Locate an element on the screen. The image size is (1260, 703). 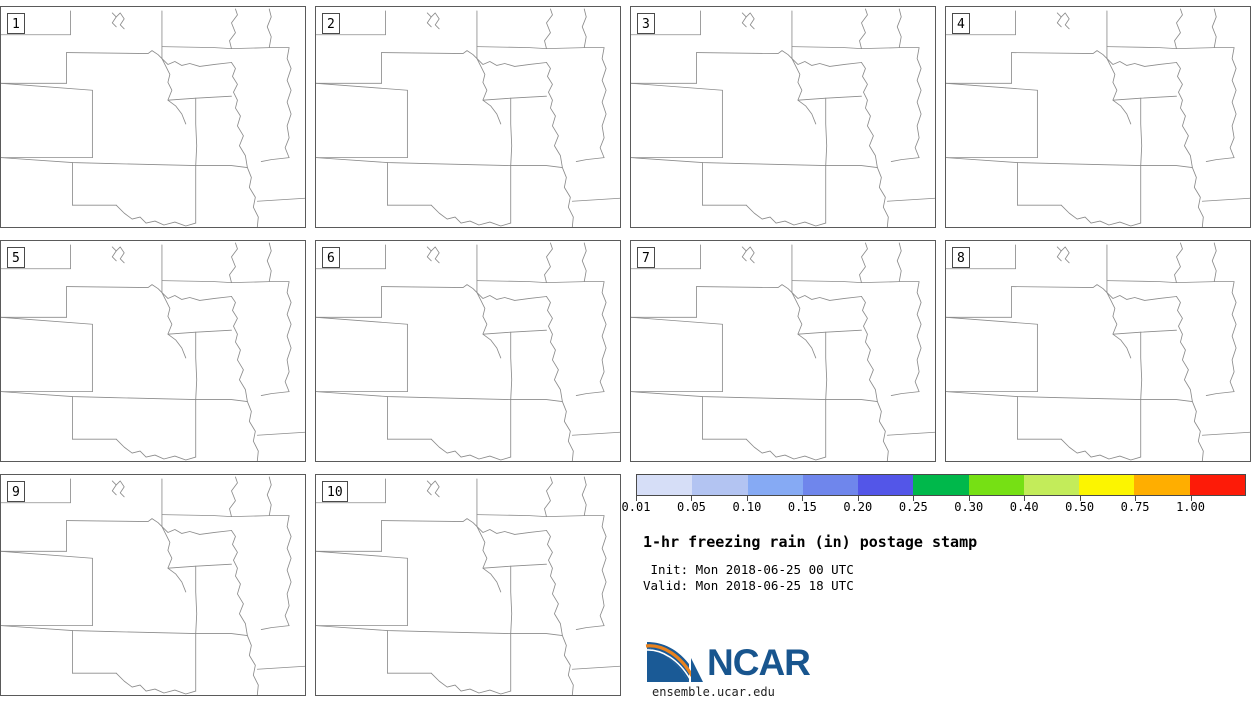
colorbar-tick-label-1: 0.05 is located at coordinates (691, 507).